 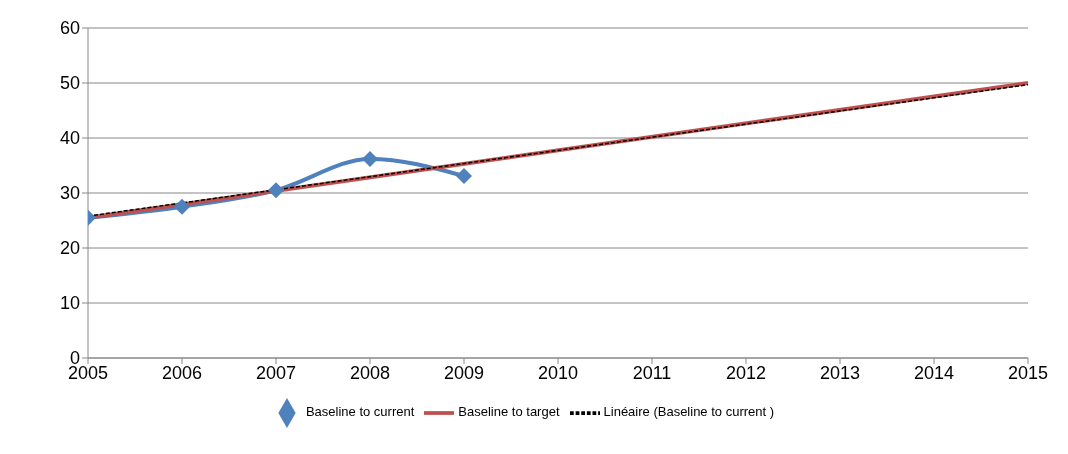 I want to click on x-tick-label: 2012, so click(x=746, y=372).